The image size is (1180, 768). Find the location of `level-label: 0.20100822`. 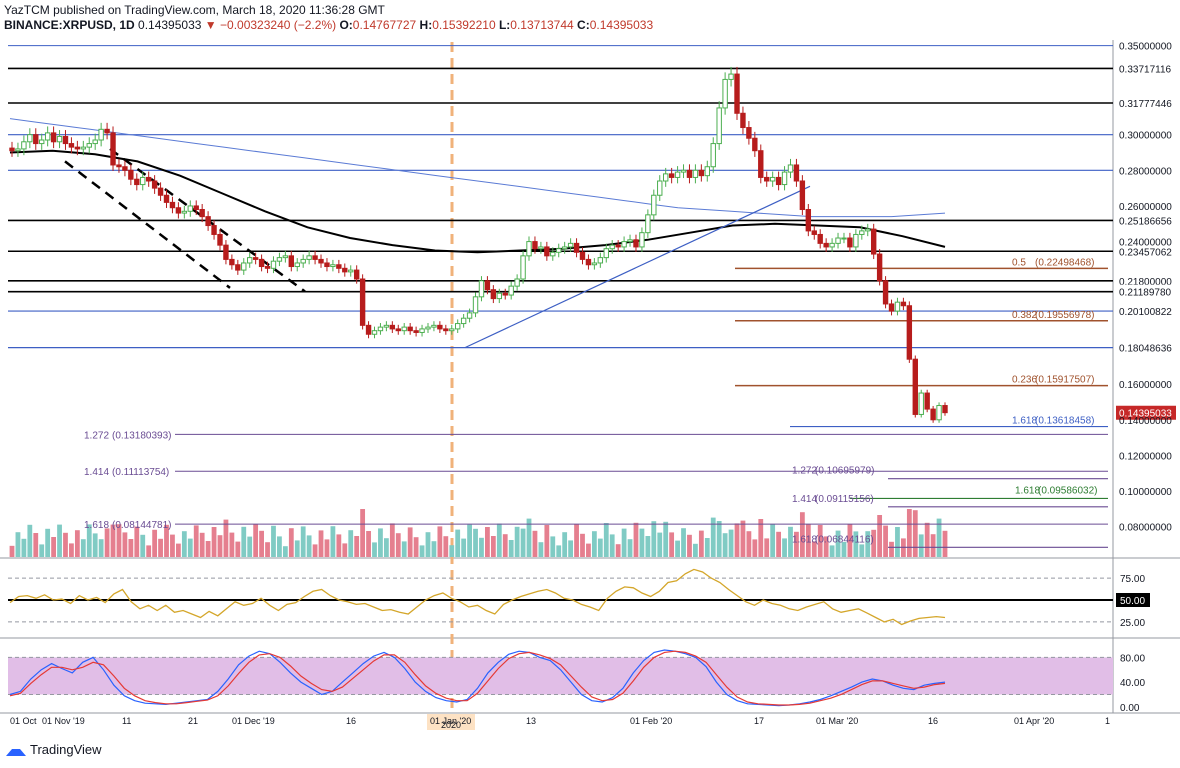

level-label: 0.20100822 is located at coordinates (1145, 312).